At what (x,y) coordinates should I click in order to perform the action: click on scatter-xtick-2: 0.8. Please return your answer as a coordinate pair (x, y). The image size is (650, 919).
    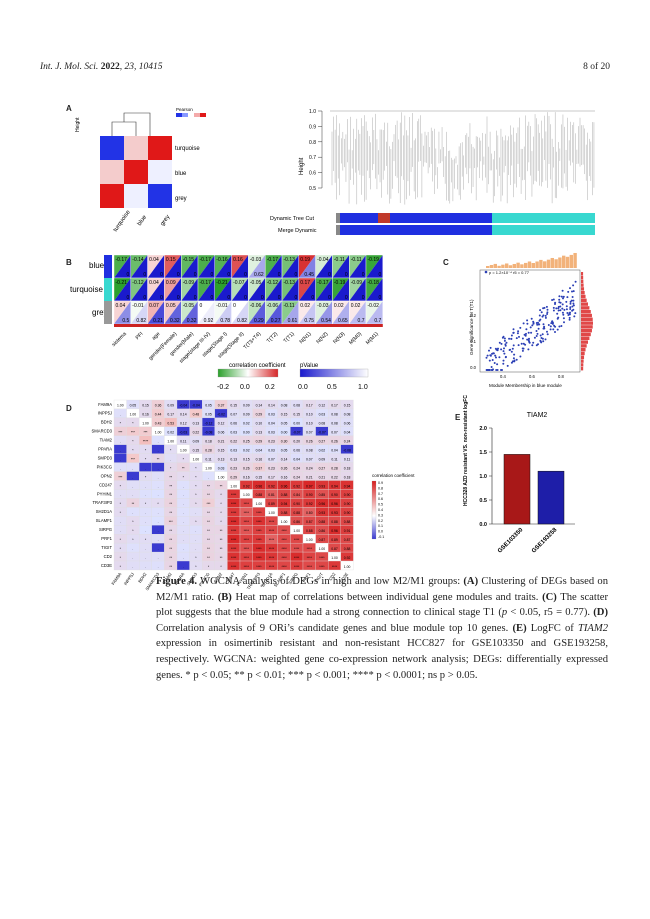
    Looking at the image, I should click on (561, 376).